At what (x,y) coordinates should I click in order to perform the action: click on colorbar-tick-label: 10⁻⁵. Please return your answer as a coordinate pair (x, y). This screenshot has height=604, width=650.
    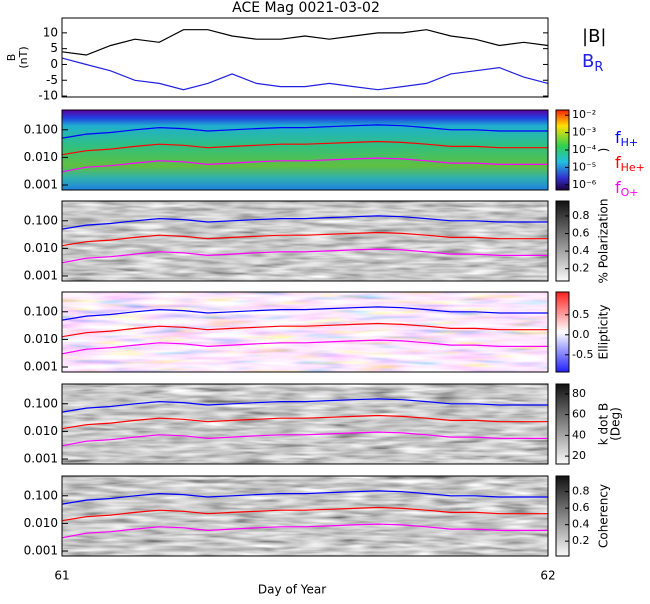
    Looking at the image, I should click on (584, 166).